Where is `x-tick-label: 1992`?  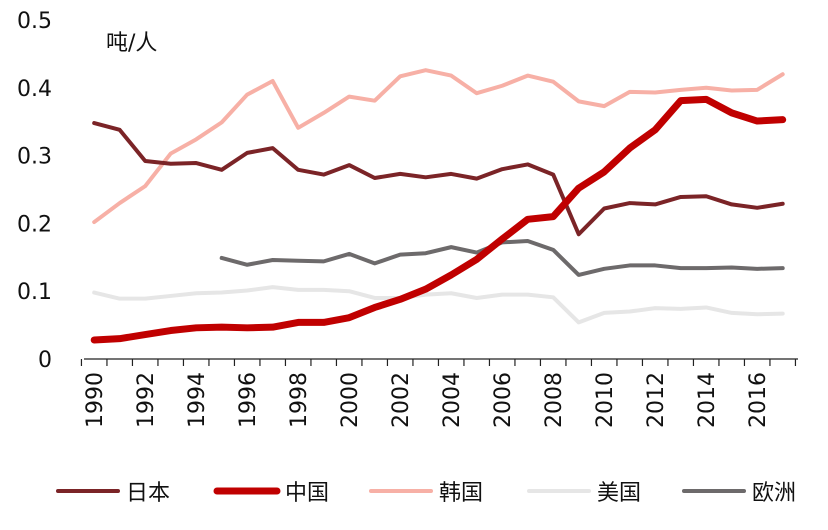 x-tick-label: 1992 is located at coordinates (146, 400).